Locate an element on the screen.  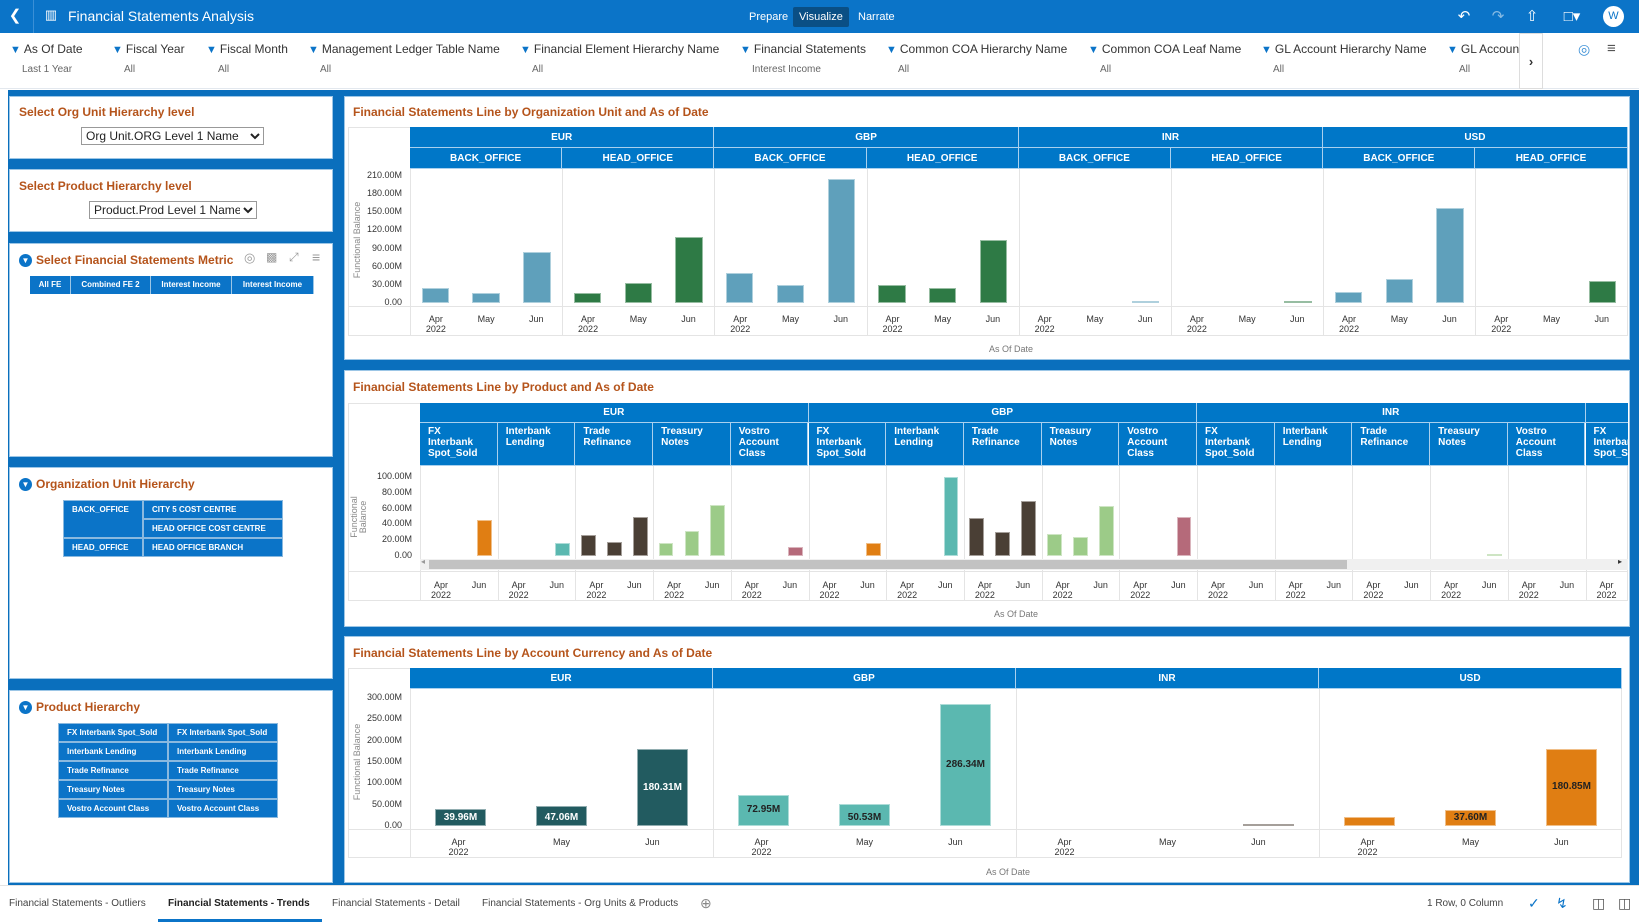
product-cell-level2: Treasury Notes is located at coordinates (223, 789).